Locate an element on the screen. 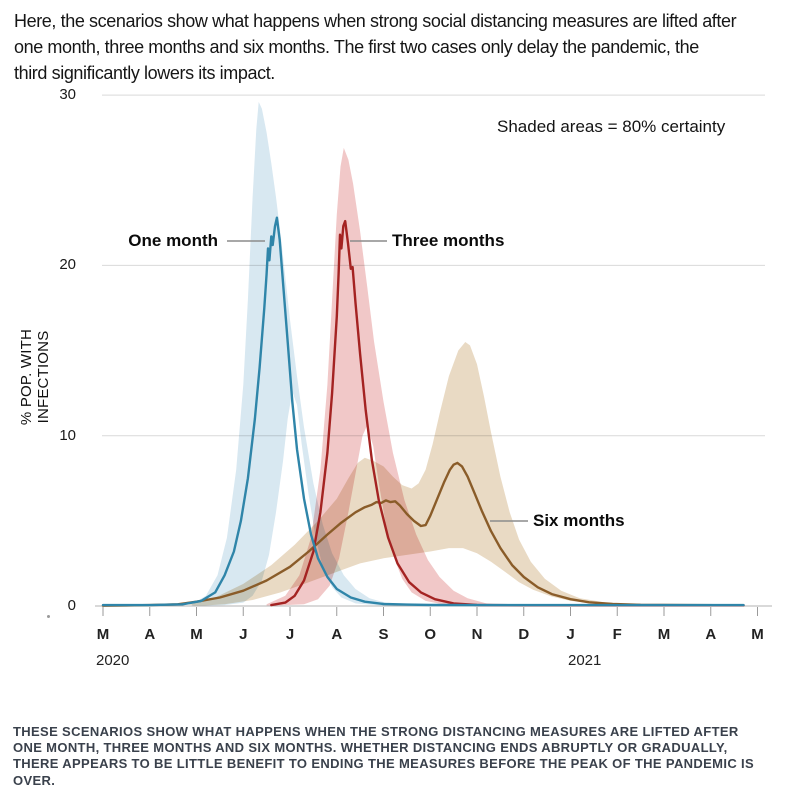 The image size is (795, 794). x-tick-label: N is located at coordinates (477, 634).